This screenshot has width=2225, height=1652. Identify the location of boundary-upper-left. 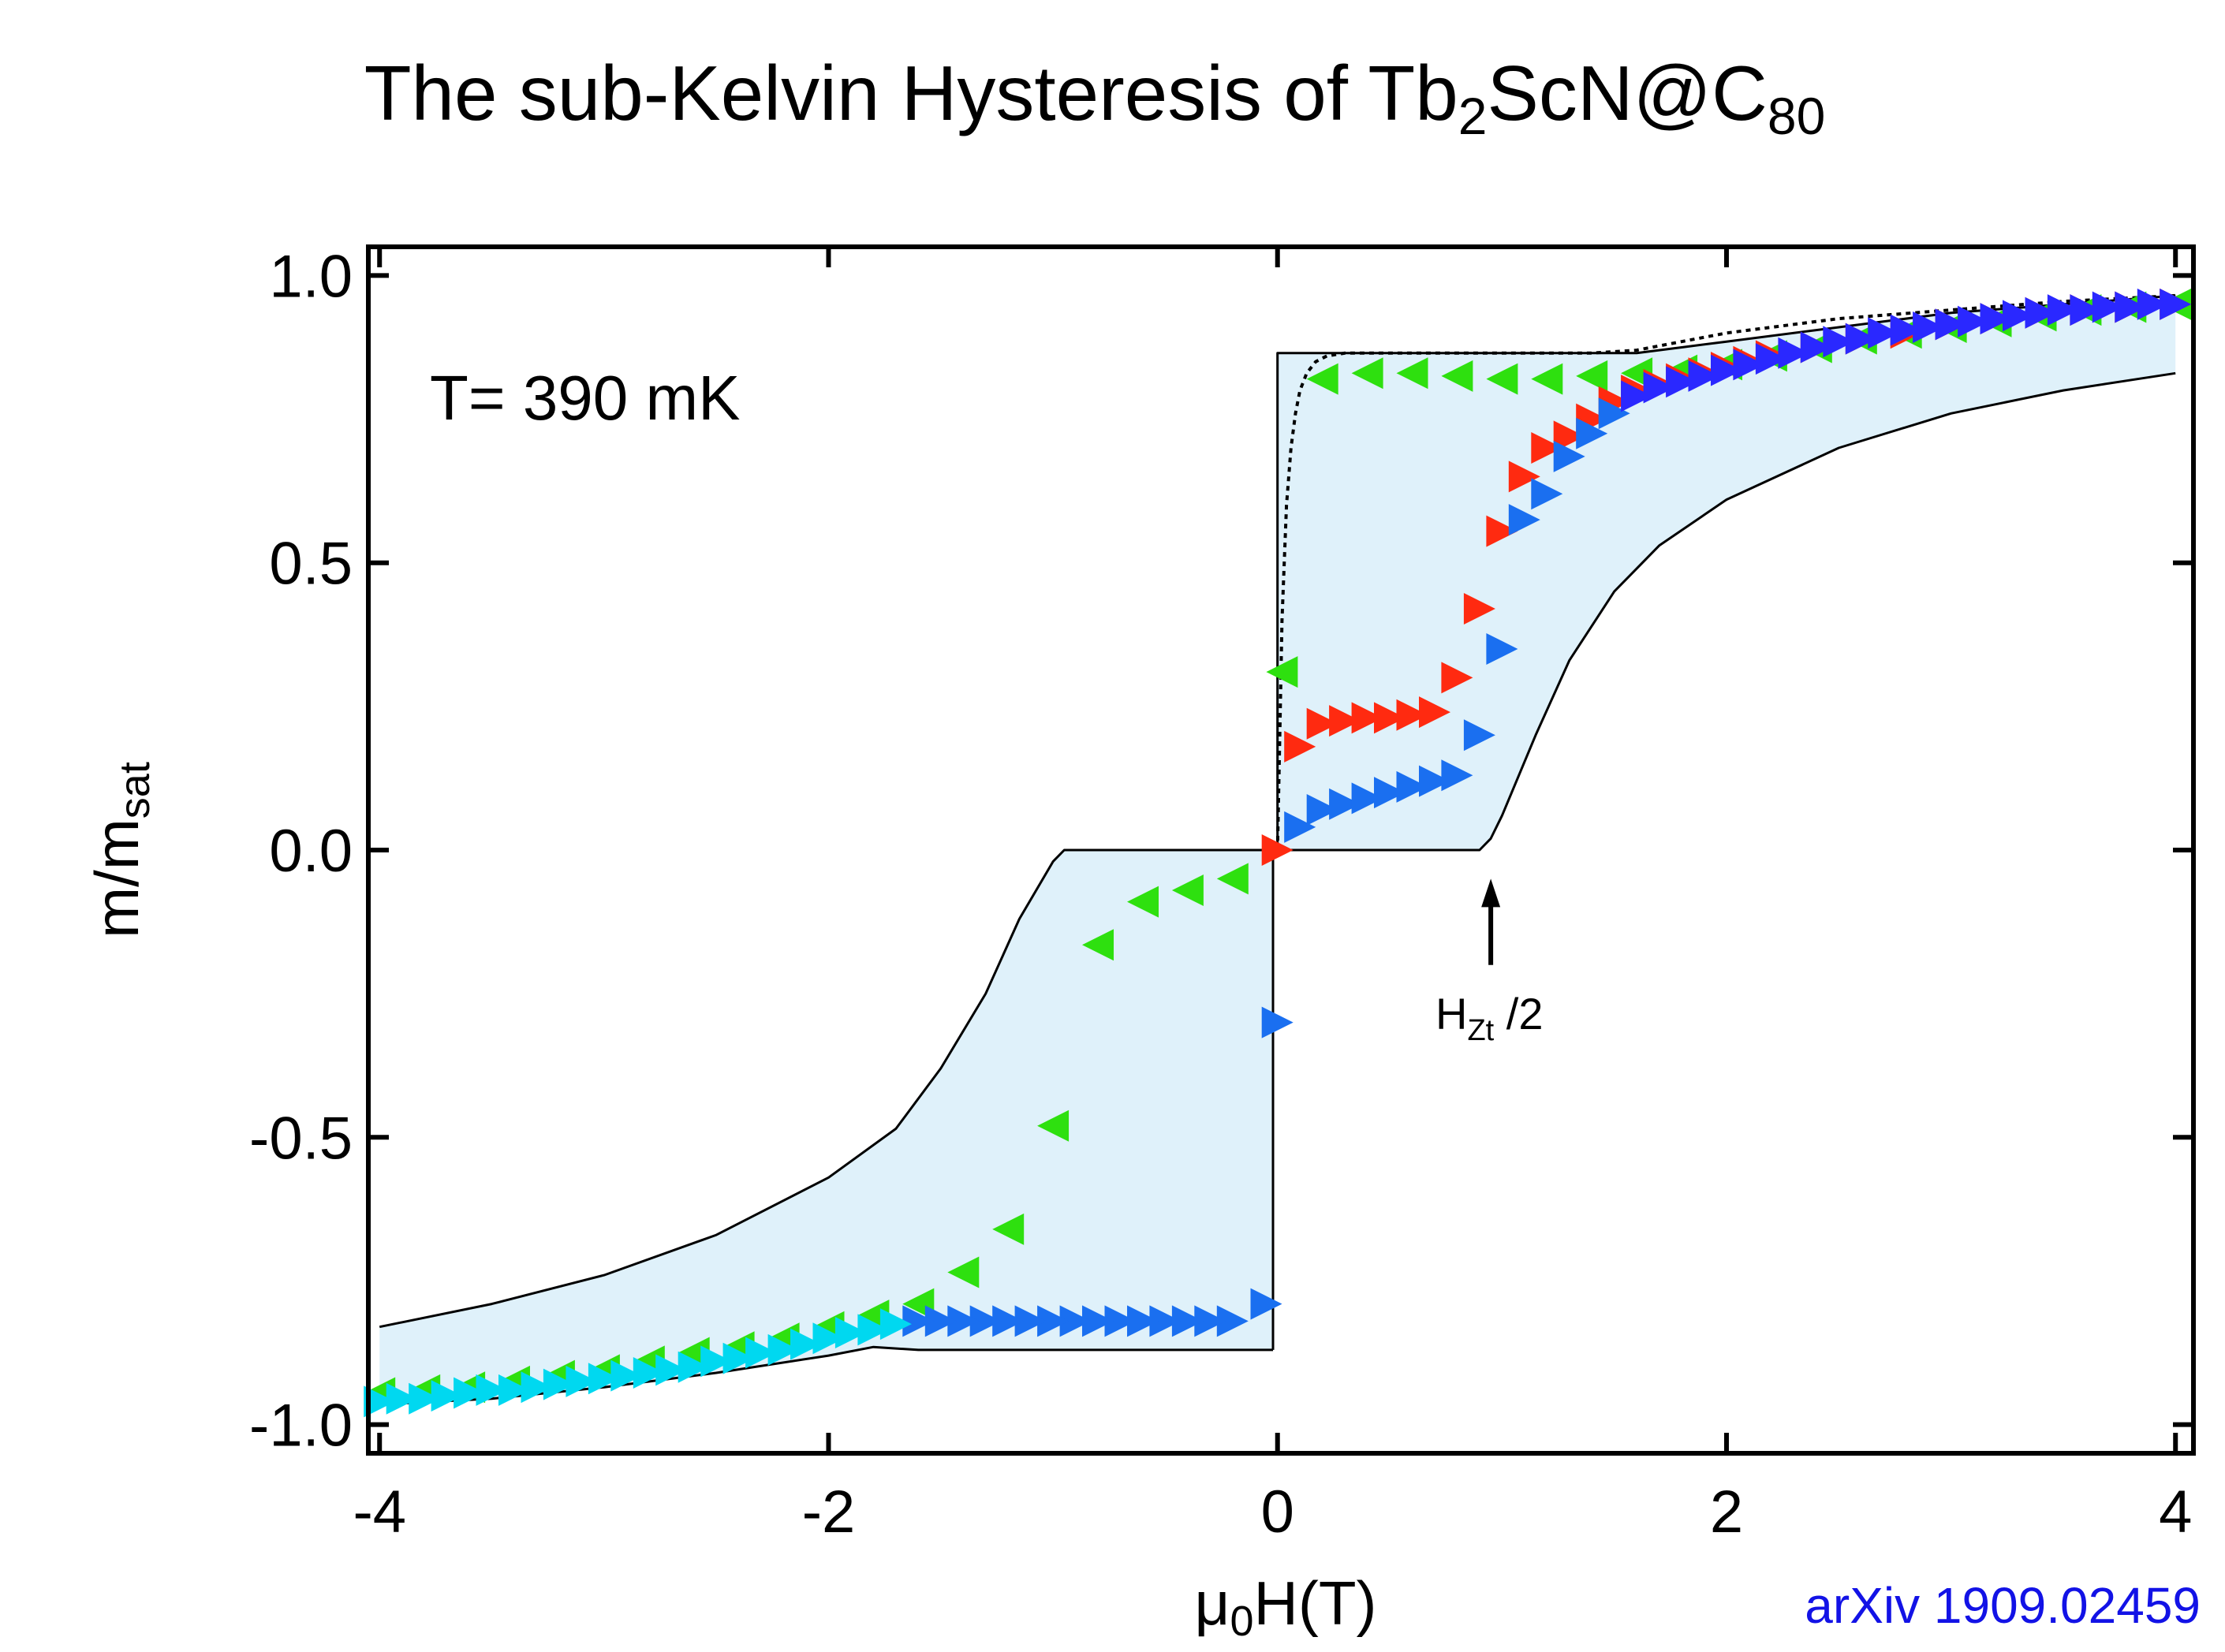
(827, 1099).